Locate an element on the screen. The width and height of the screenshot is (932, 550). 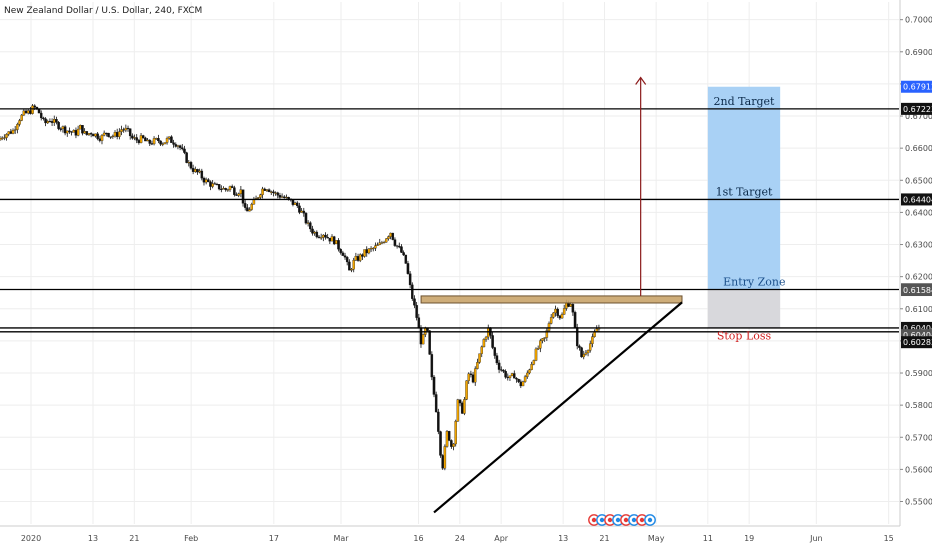
resistance-zone is located at coordinates (551, 299).